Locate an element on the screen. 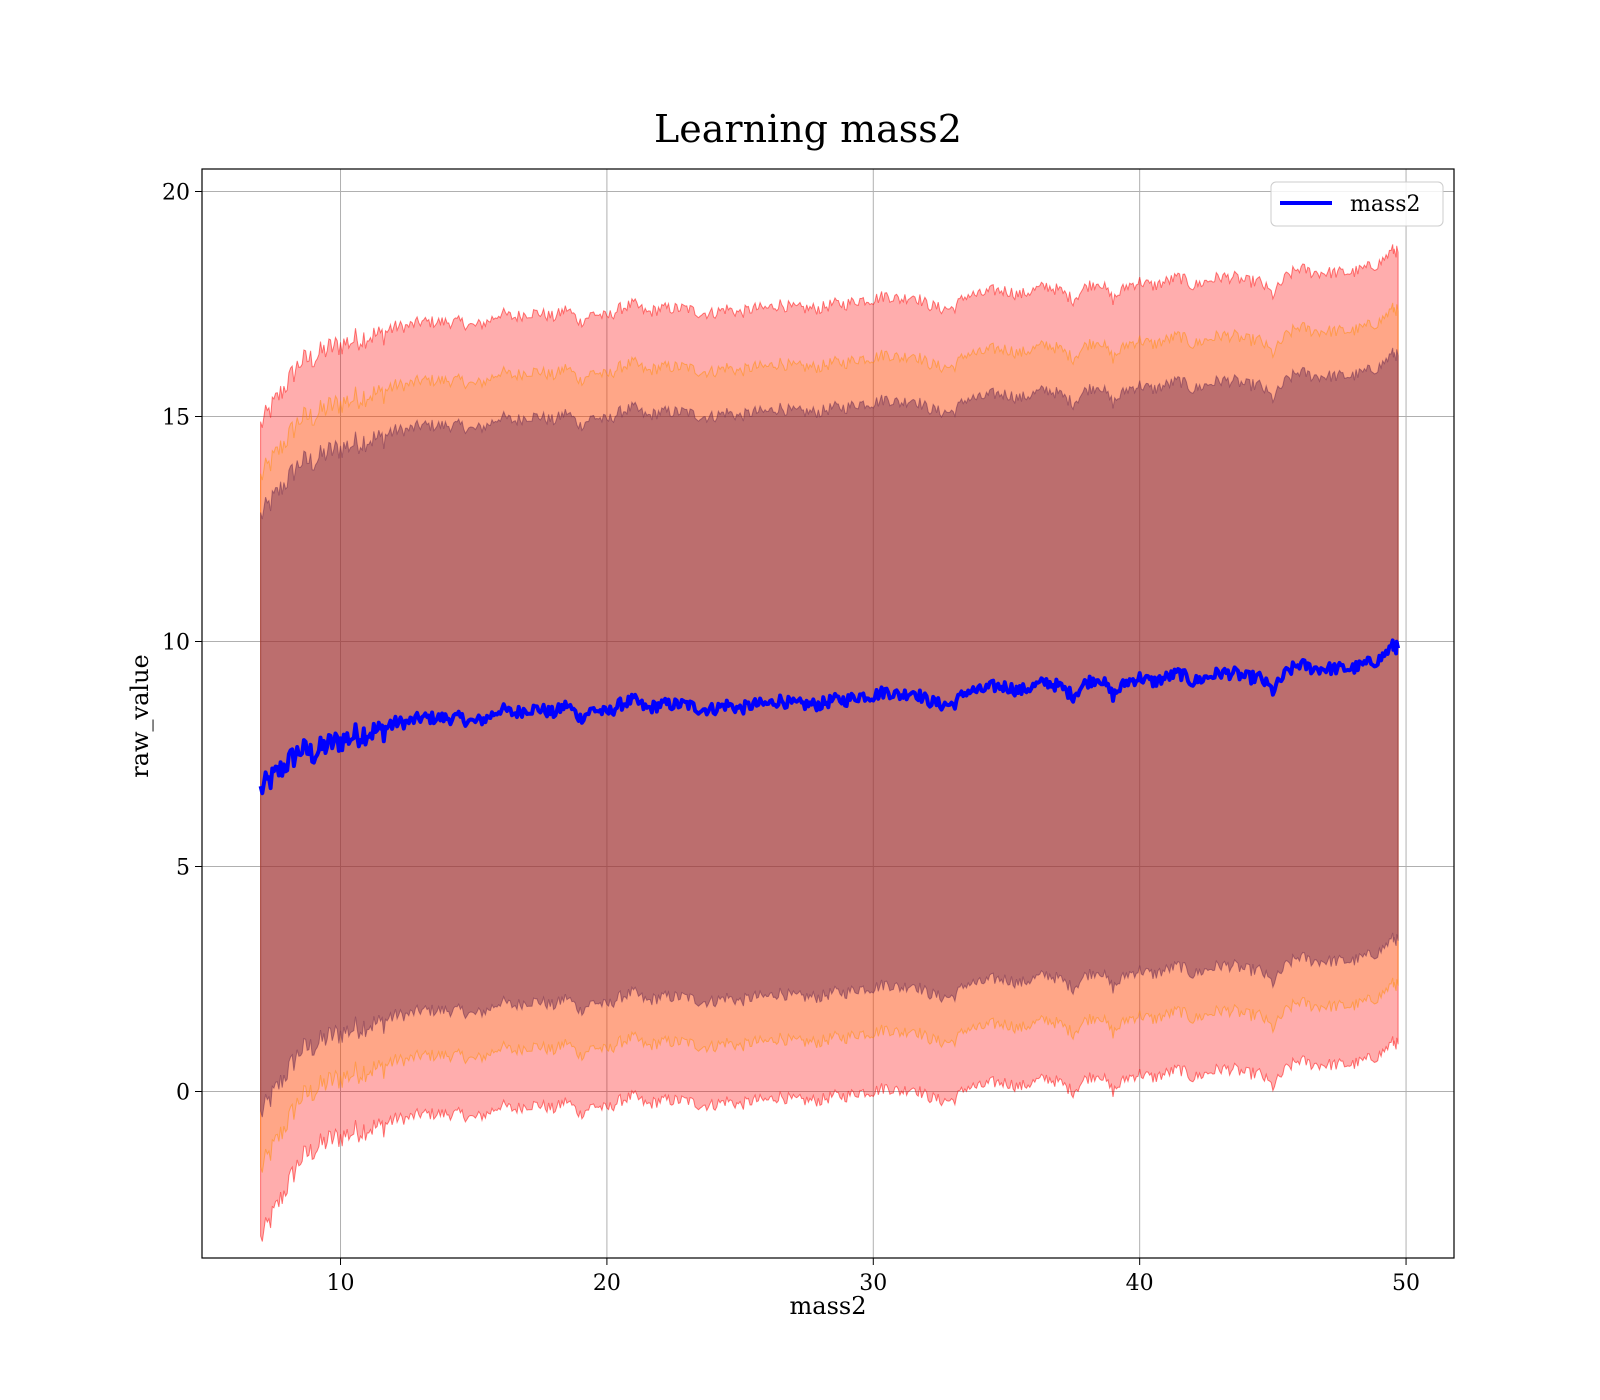 The height and width of the screenshot is (1400, 1600). y-tick-label: 15 is located at coordinates (176, 418).